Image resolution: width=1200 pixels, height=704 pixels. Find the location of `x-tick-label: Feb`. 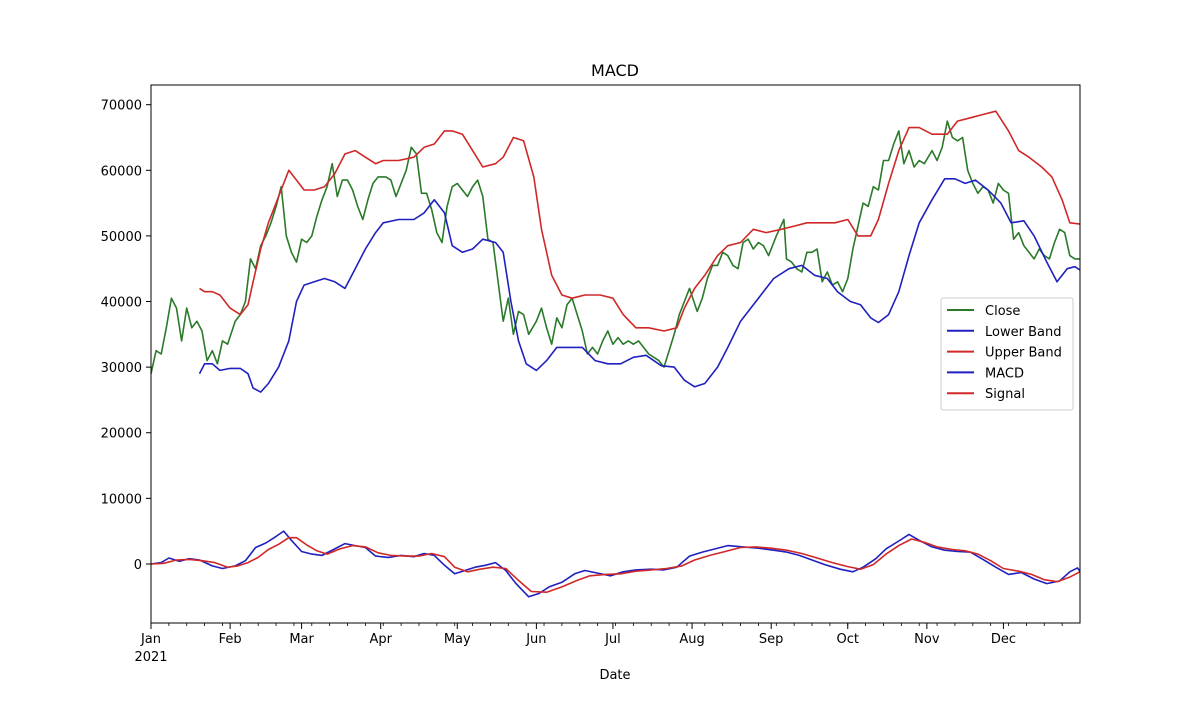

x-tick-label: Feb is located at coordinates (230, 639).